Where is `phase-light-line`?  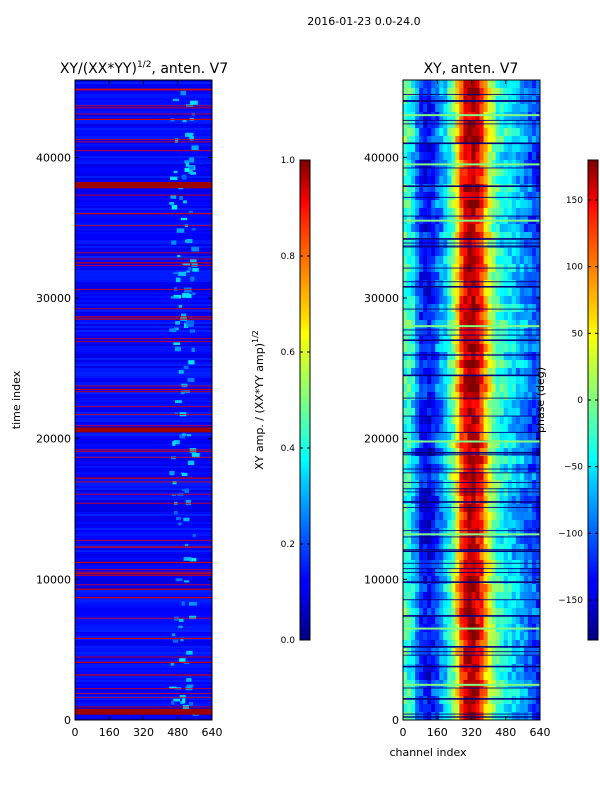
phase-light-line is located at coordinates (471, 220).